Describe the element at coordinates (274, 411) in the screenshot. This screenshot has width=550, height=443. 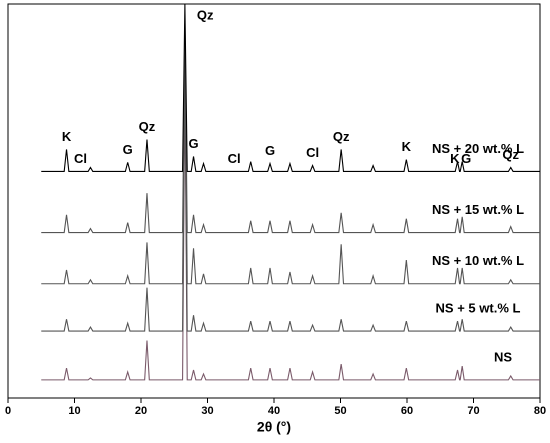
I see `x-tick-label: 40` at that location.